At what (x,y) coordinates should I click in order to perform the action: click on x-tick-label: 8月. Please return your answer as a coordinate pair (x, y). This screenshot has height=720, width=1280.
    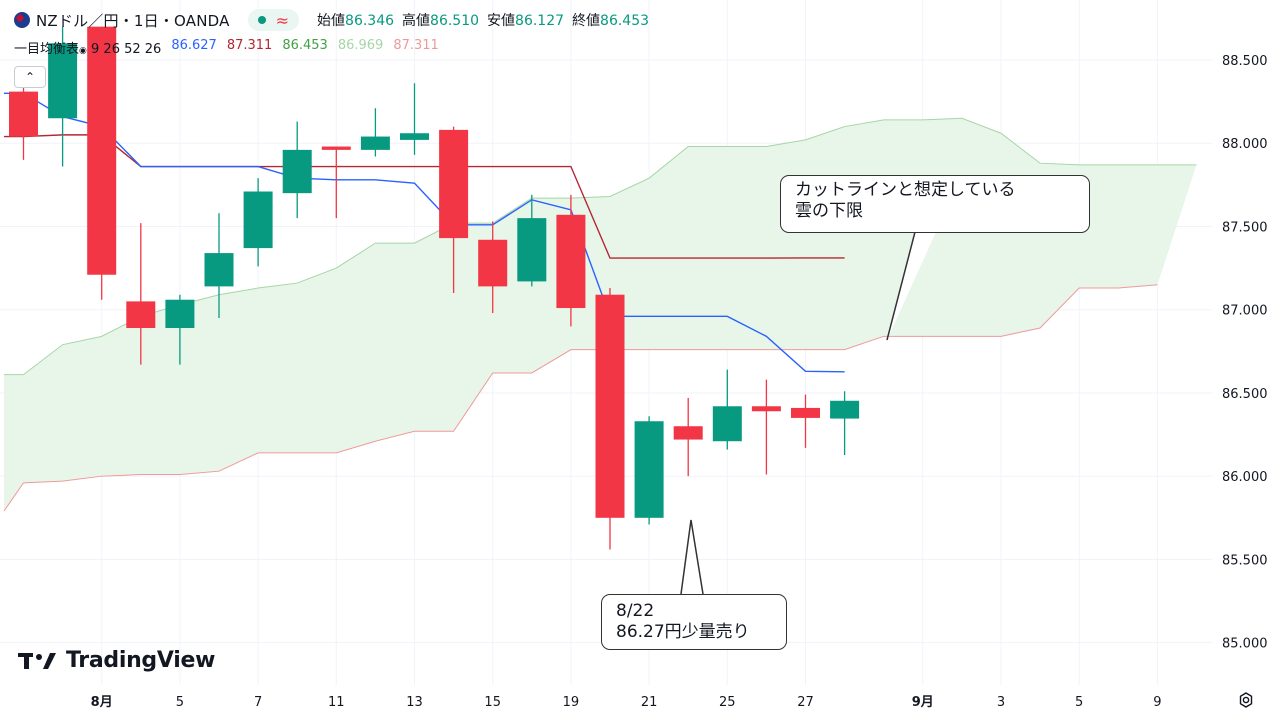
    Looking at the image, I should click on (102, 702).